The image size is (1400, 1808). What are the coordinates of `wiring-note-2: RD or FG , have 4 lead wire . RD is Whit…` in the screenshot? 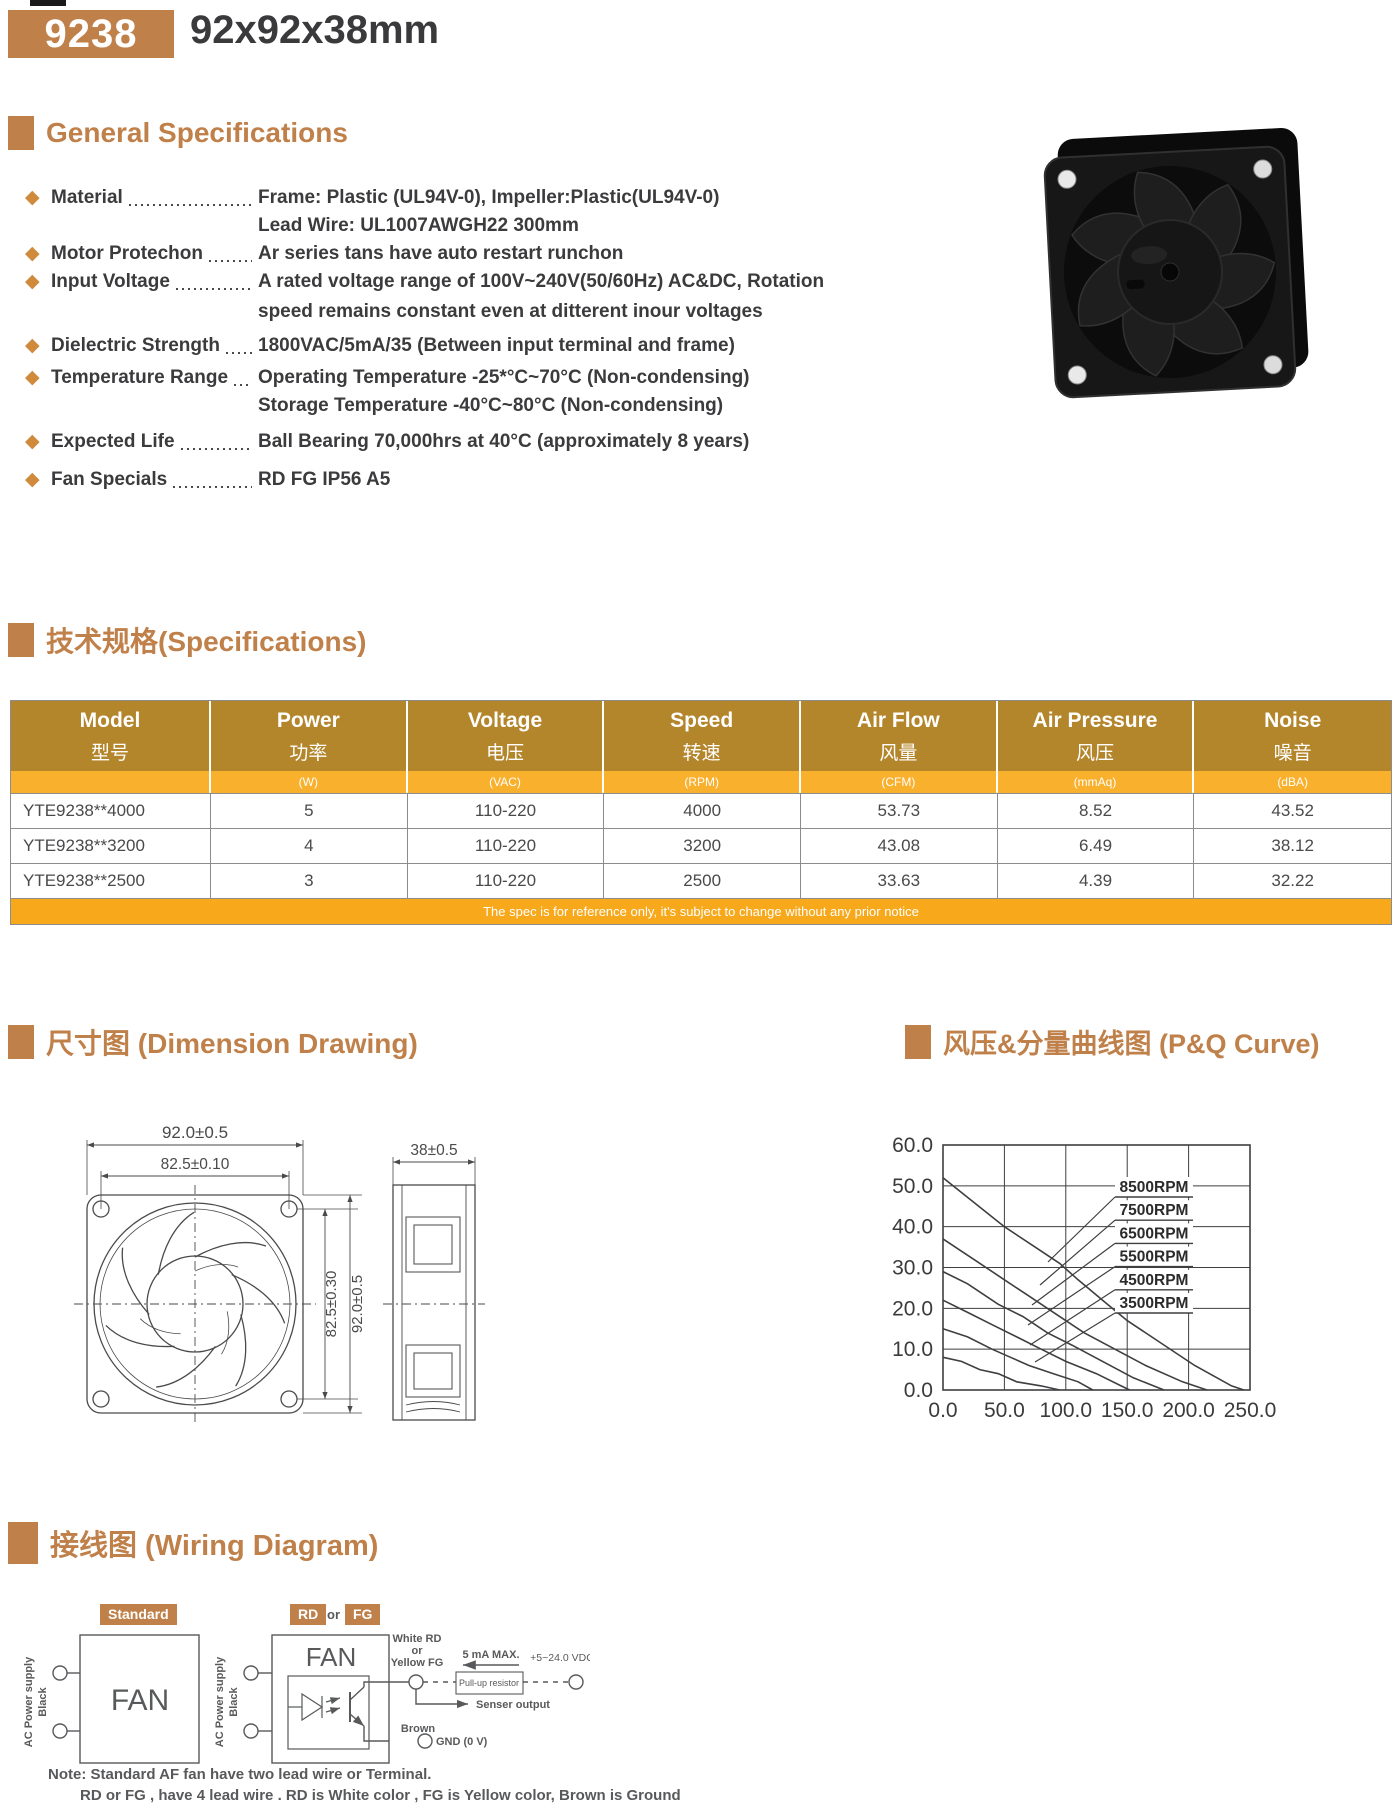 It's located at (380, 1795).